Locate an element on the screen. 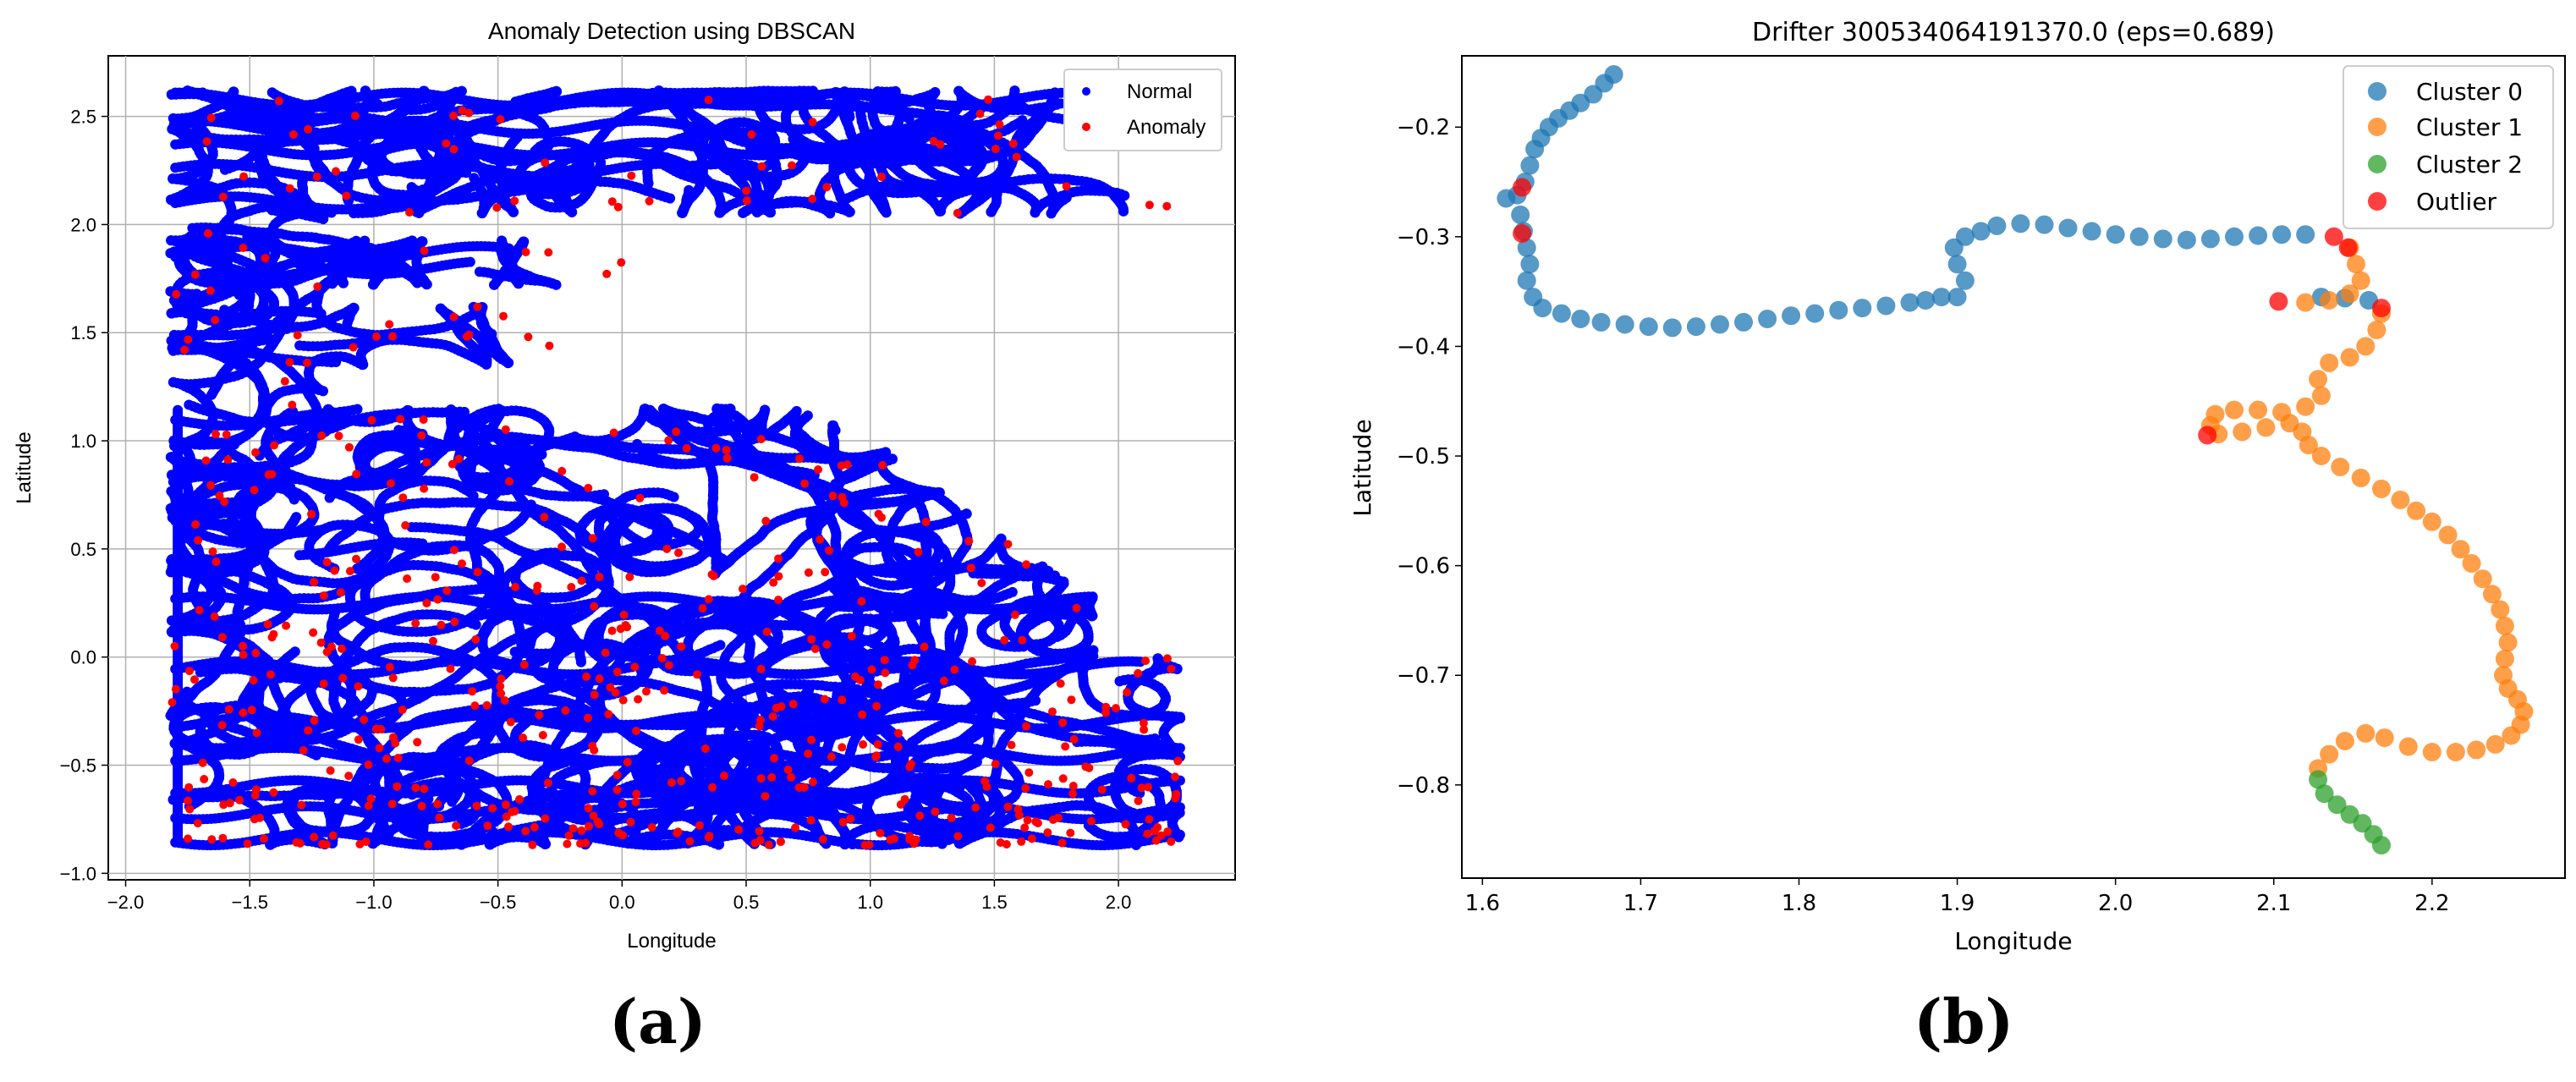  legend-label-cluster-1: Cluster 1 is located at coordinates (2470, 127).